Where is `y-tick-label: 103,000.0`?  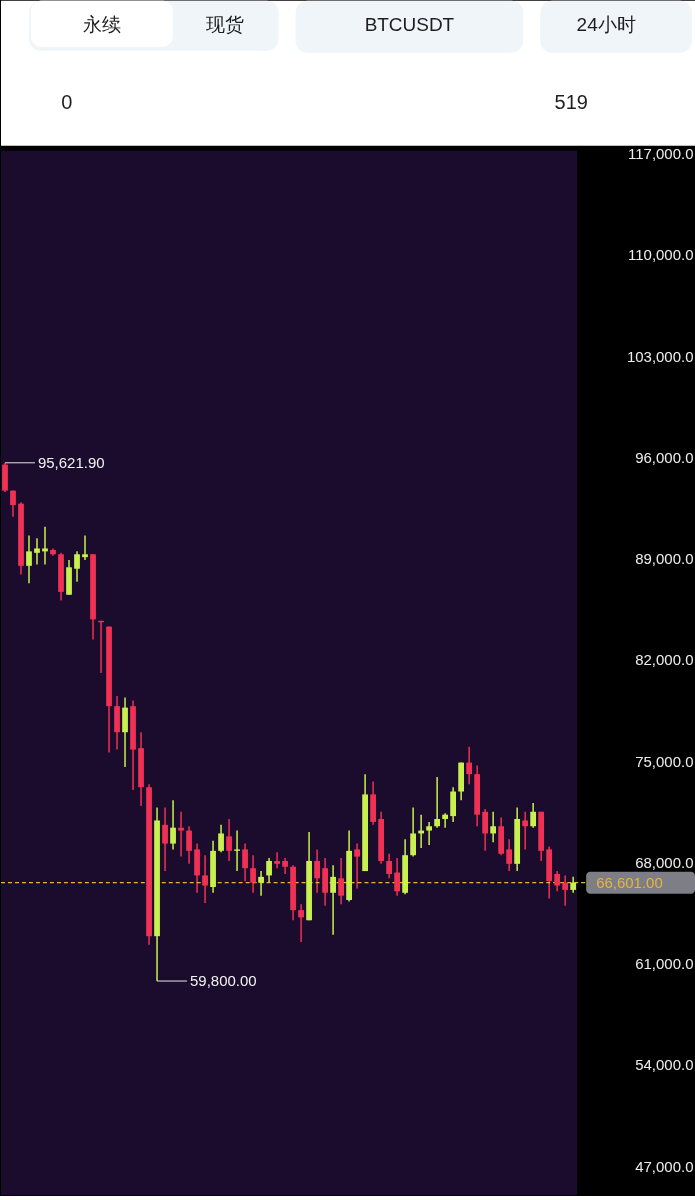 y-tick-label: 103,000.0 is located at coordinates (660, 356).